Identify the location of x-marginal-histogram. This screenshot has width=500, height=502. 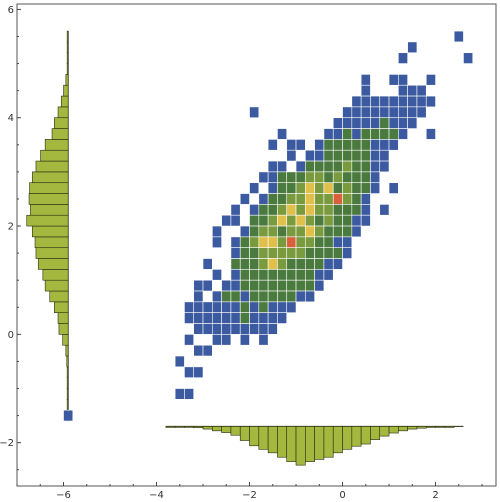
(314, 445).